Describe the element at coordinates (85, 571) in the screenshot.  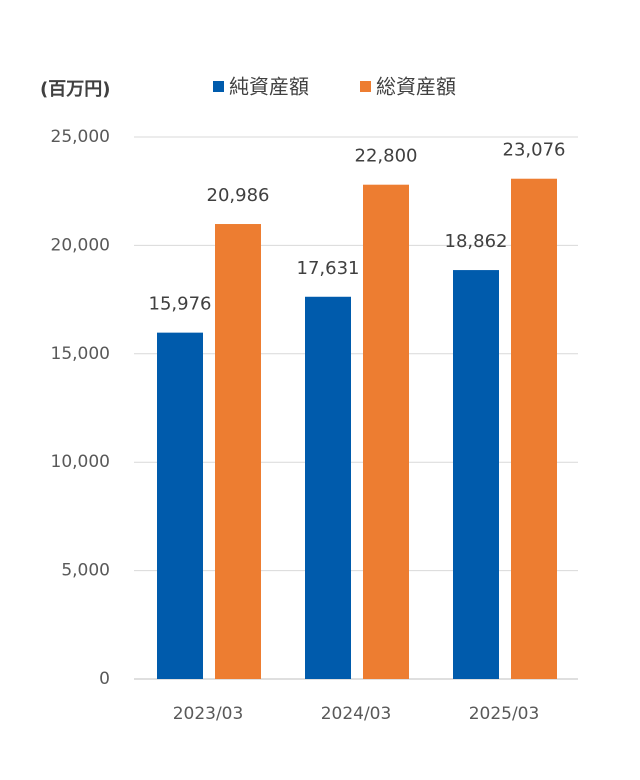
I see `y-tick-label: 5,000` at that location.